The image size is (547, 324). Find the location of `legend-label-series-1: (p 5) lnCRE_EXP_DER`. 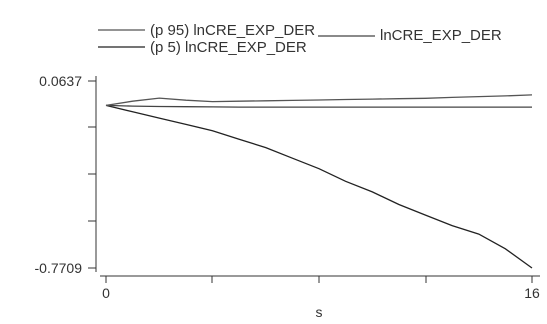

legend-label-series-1: (p 5) lnCRE_EXP_DER is located at coordinates (228, 47).